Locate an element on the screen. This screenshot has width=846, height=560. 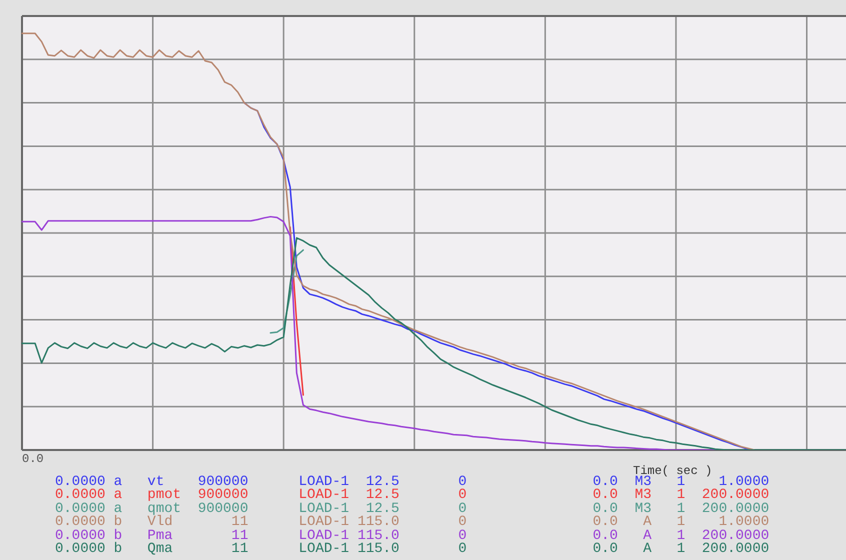
text: 0.0000 b Qma 11 LOAD-1 115.0 0 0.0 A 1 200.0000 is located at coordinates (412, 549).